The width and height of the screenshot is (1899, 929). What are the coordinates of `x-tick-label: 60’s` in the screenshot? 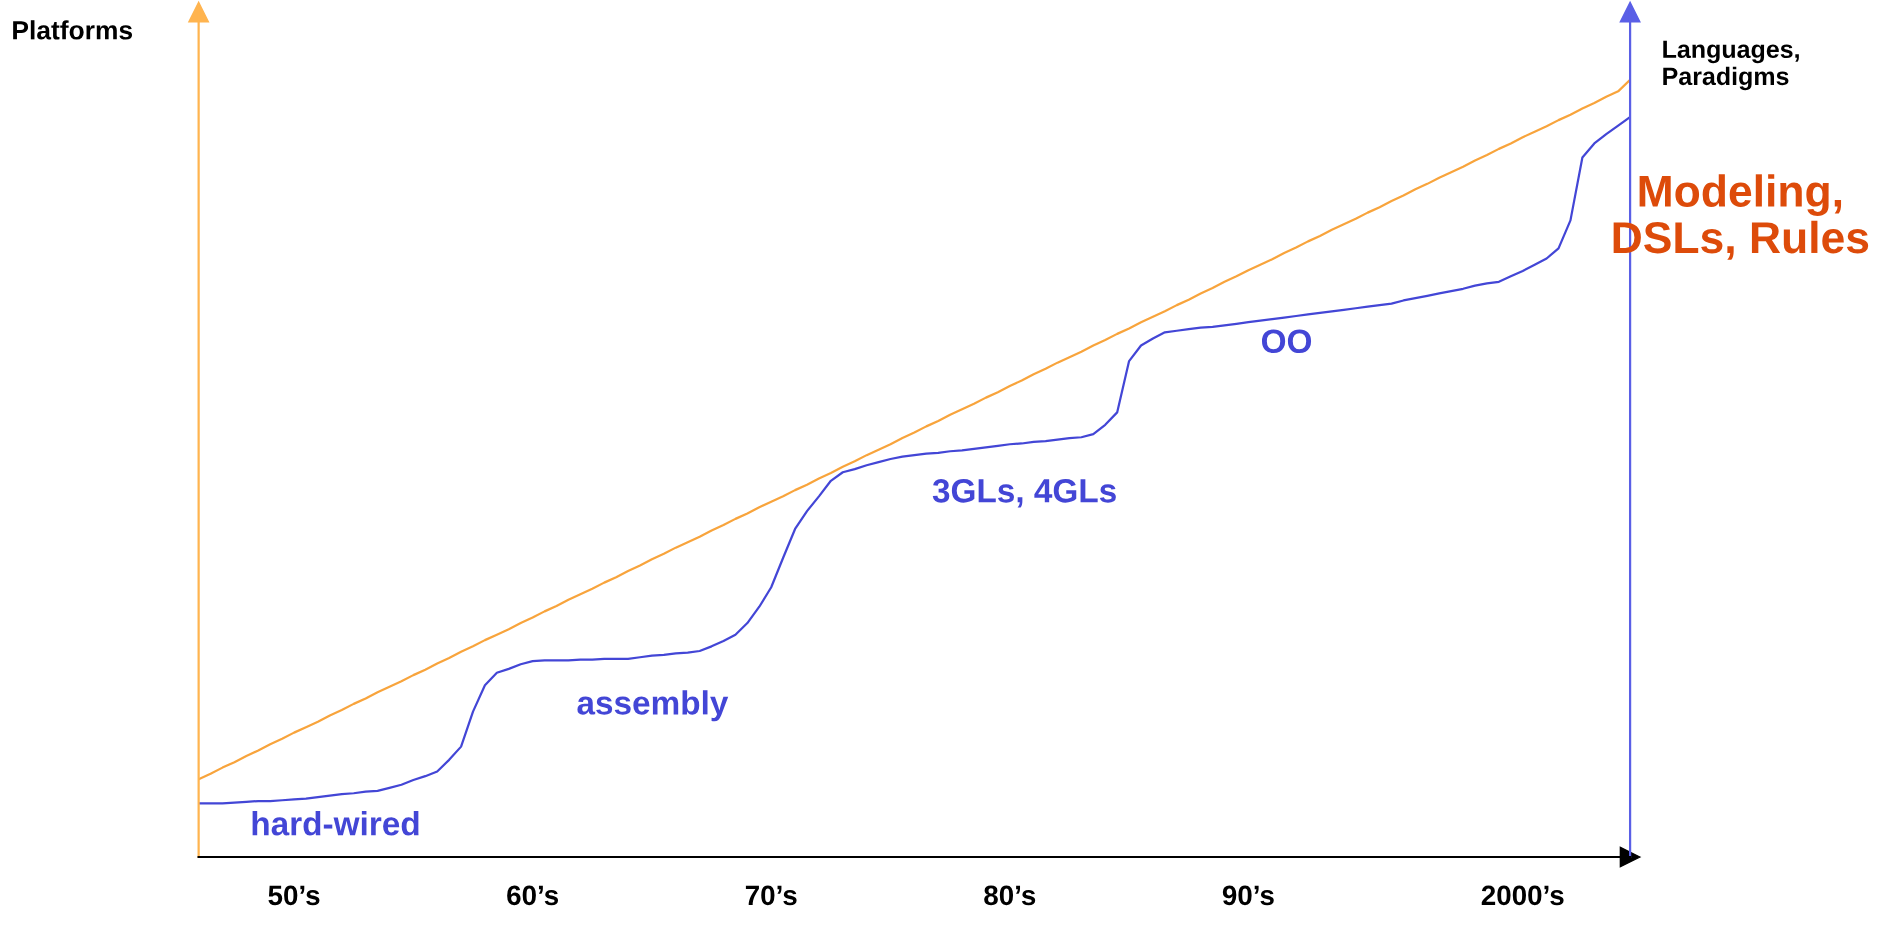 It's located at (533, 895).